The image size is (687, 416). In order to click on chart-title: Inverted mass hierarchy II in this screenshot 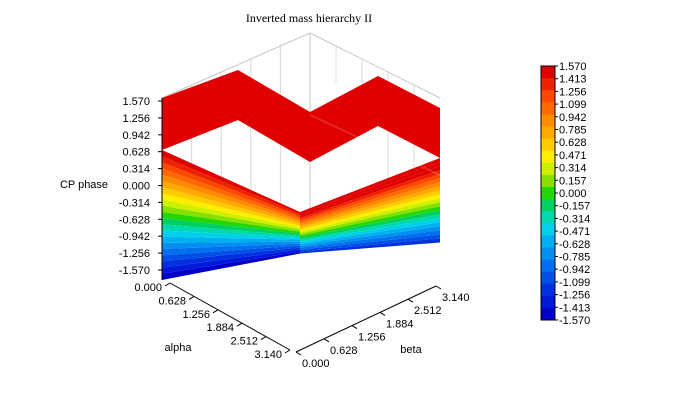, I will do `click(309, 18)`.